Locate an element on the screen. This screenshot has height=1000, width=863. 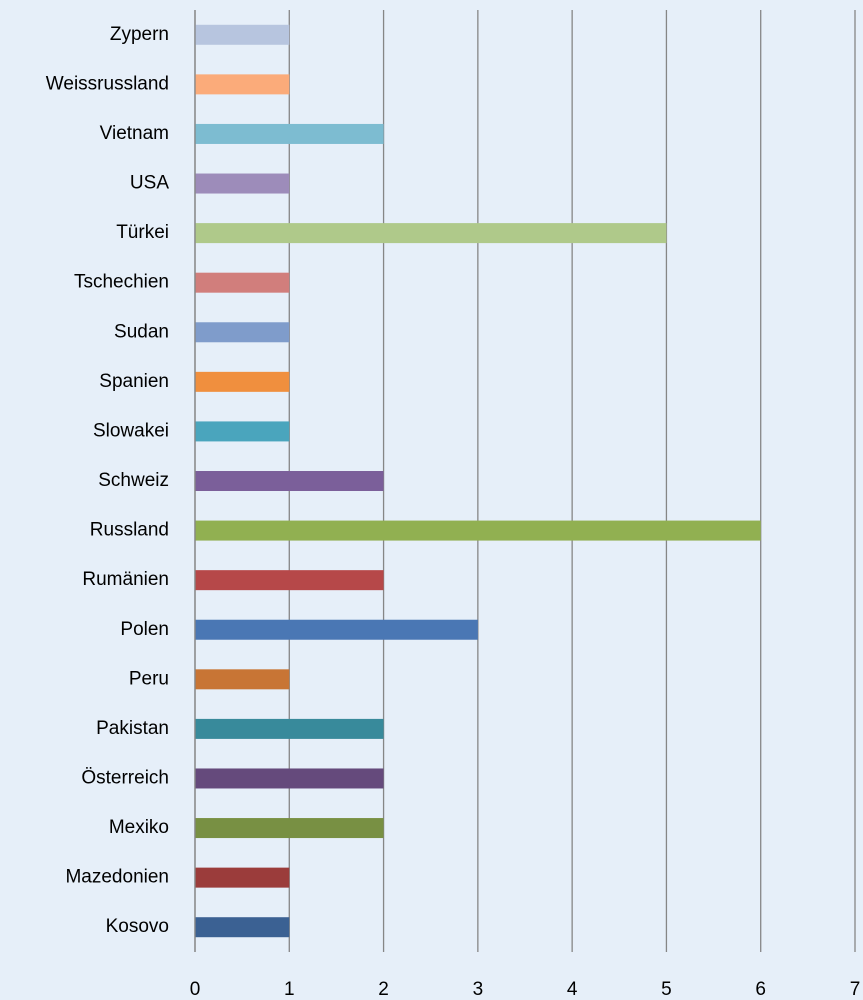
y-tick-label: Peru is located at coordinates (149, 678).